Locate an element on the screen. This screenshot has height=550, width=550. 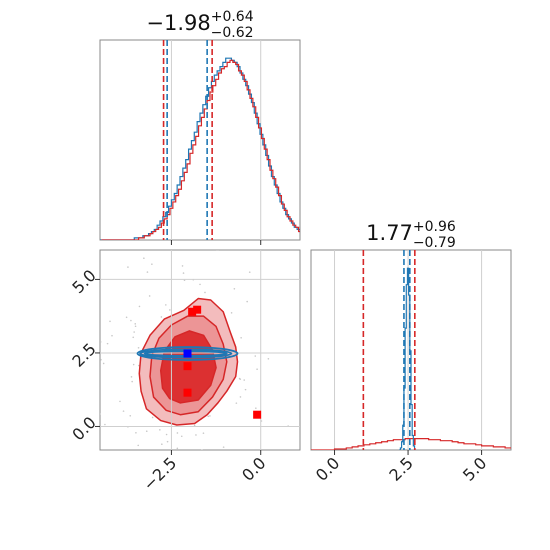
hist-param2-xtick-label-0: 0.0 is located at coordinates (327, 468).